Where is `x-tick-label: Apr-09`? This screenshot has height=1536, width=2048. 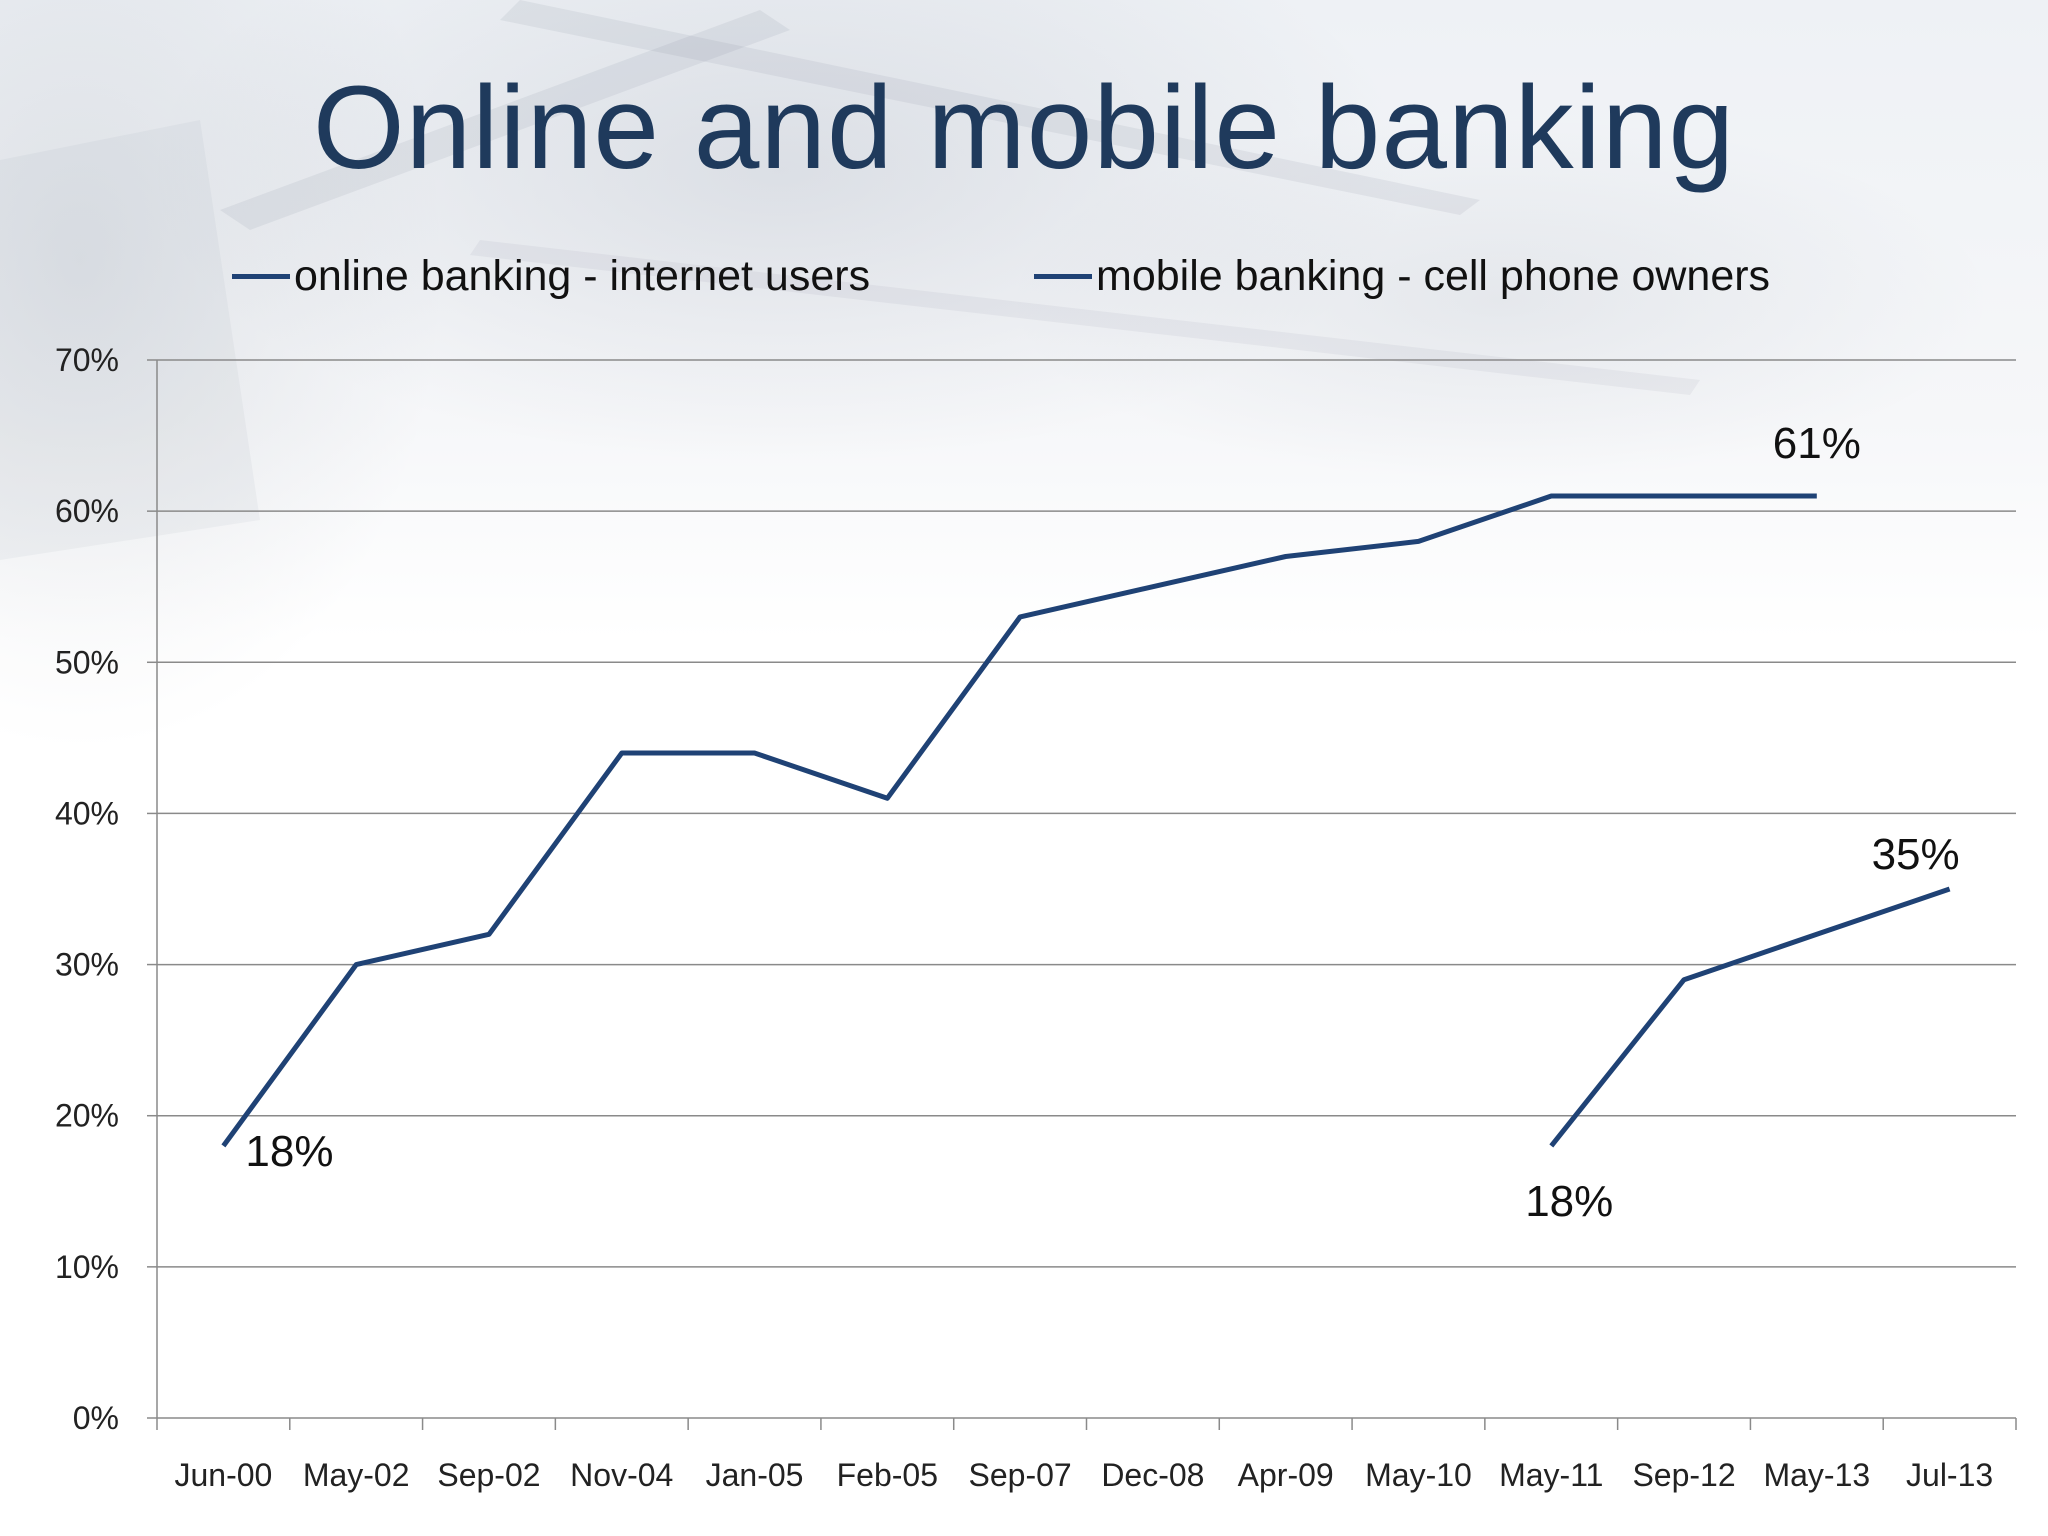
x-tick-label: Apr-09 is located at coordinates (1286, 1475).